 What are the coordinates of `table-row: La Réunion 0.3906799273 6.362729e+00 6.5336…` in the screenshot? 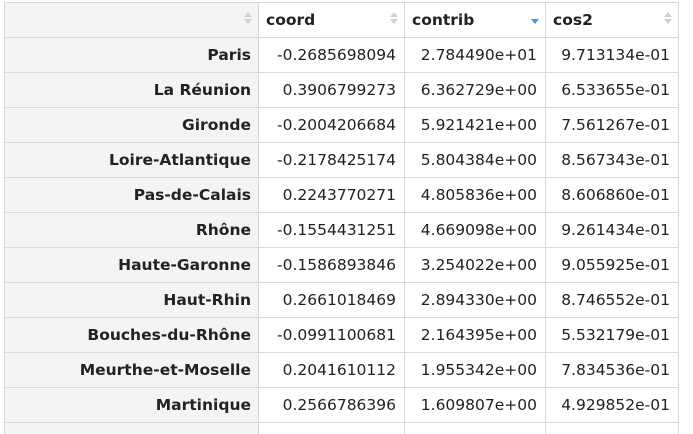 It's located at (341, 90).